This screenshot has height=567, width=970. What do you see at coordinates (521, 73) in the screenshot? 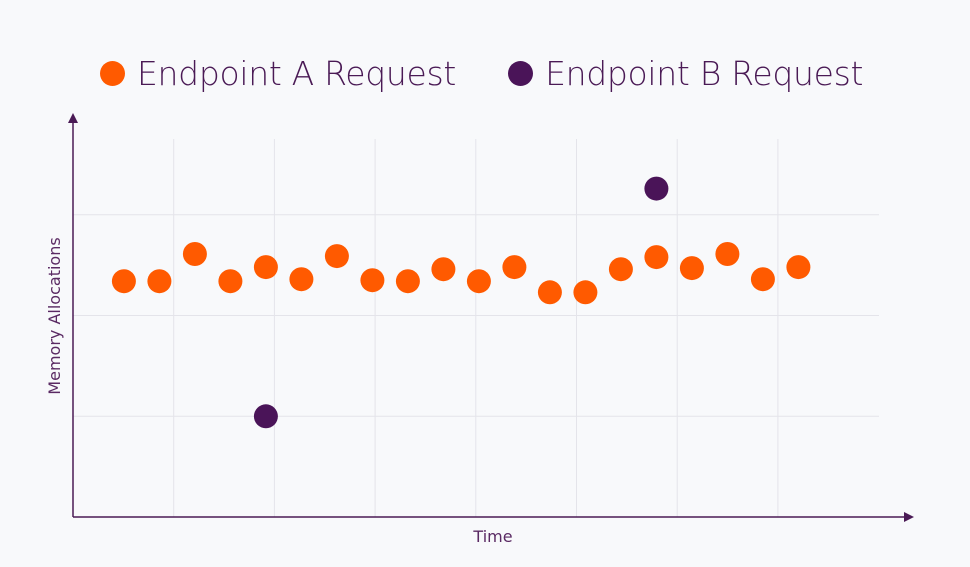
I see `legend-swatch-endpoint-b` at bounding box center [521, 73].